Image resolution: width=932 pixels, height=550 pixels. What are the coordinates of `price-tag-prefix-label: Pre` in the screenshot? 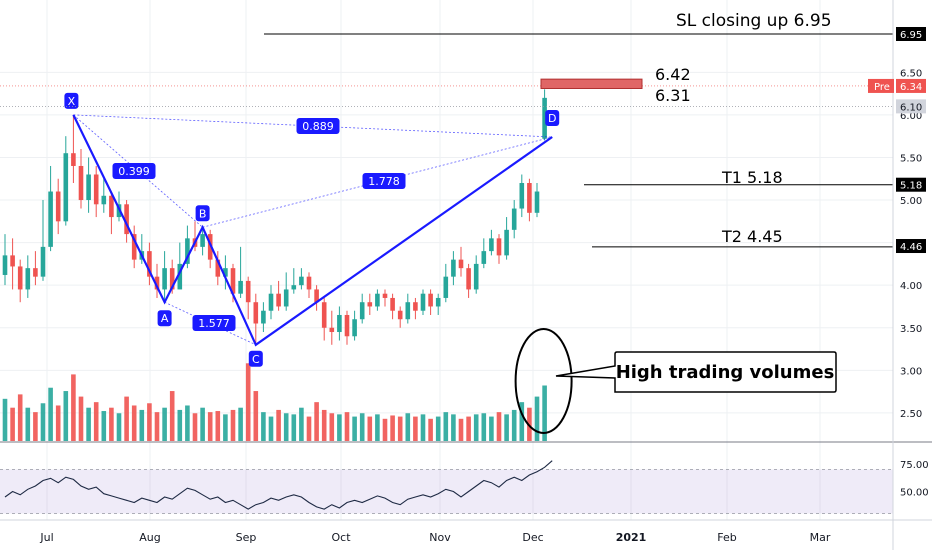 It's located at (882, 87).